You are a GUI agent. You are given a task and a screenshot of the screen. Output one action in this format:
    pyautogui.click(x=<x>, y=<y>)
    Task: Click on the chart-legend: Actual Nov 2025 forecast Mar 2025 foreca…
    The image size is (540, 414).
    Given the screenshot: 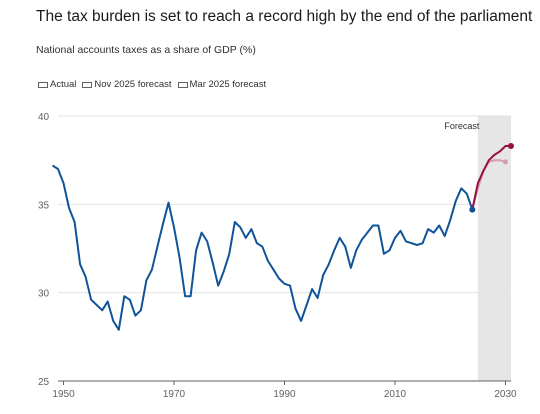 What is the action you would take?
    pyautogui.click(x=155, y=84)
    